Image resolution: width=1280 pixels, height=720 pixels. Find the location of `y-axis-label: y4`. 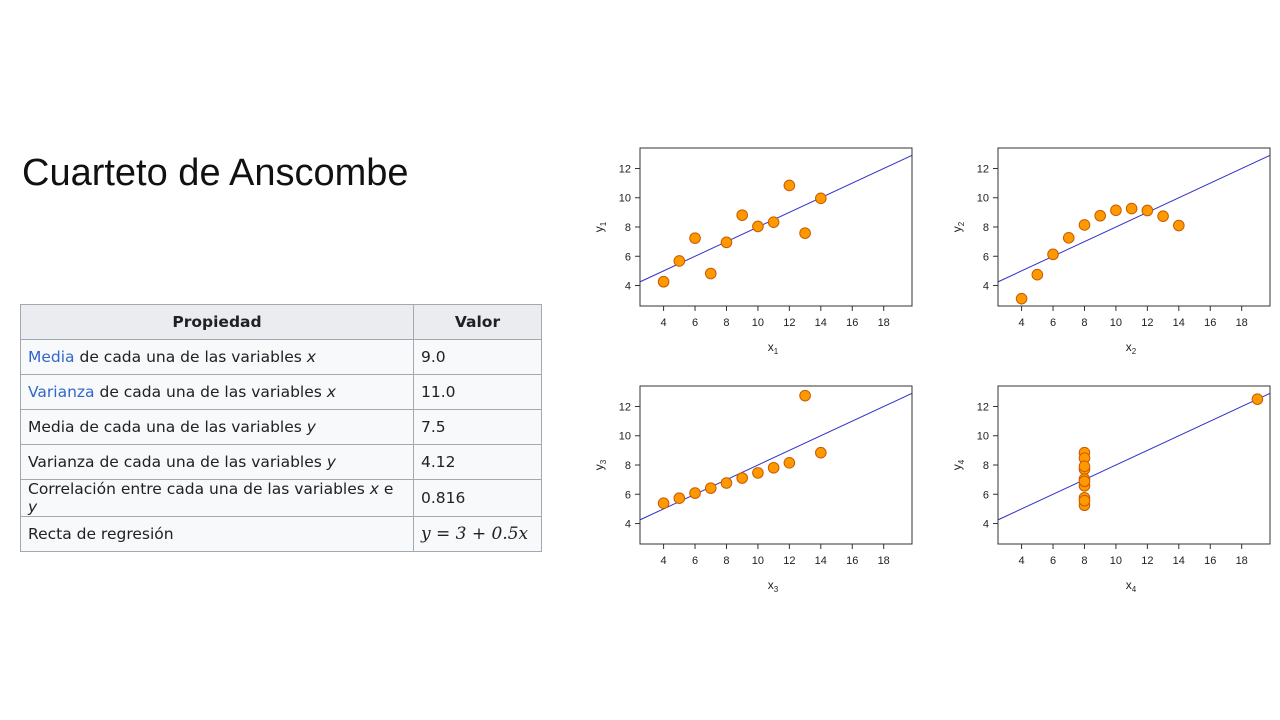

y-axis-label: y4 is located at coordinates (958, 464).